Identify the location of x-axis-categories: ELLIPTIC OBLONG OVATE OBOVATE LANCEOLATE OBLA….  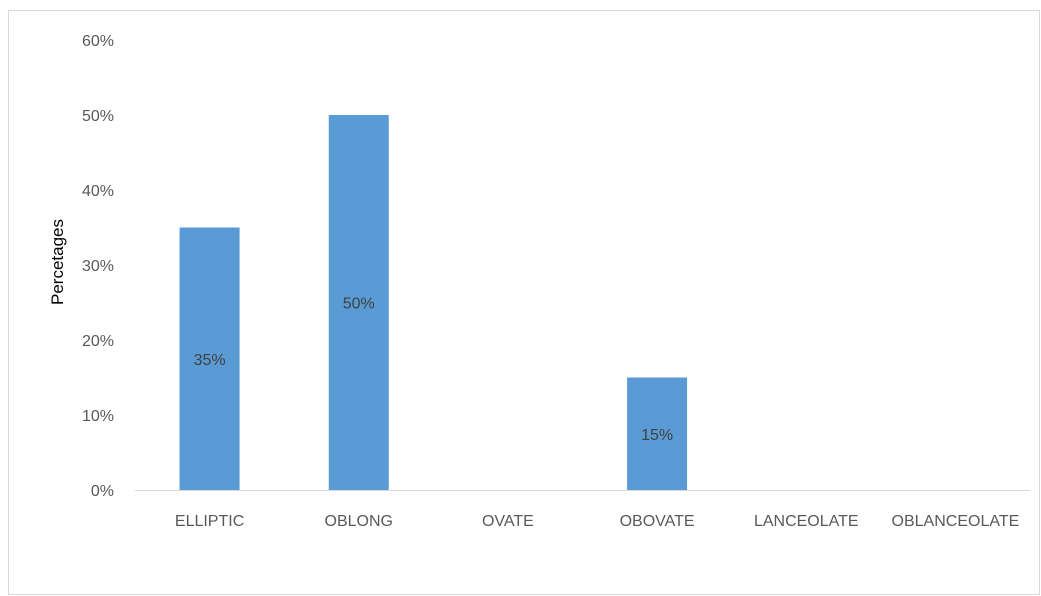
(597, 521).